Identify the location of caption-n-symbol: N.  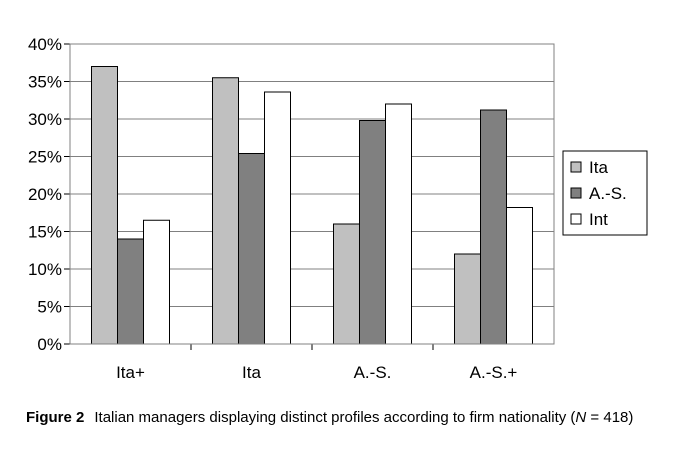
(581, 417).